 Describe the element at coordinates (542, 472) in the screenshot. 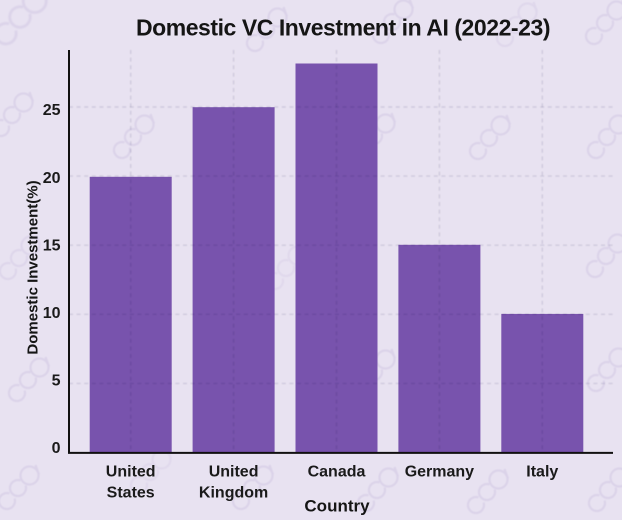

I see `svg-text: Italy` at that location.